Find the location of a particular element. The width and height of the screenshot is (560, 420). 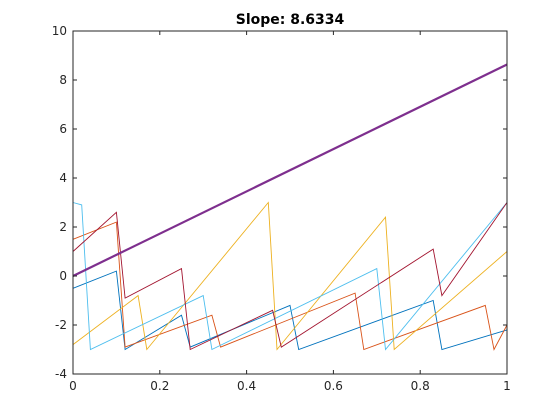

x-tick-label: 0 is located at coordinates (73, 386).